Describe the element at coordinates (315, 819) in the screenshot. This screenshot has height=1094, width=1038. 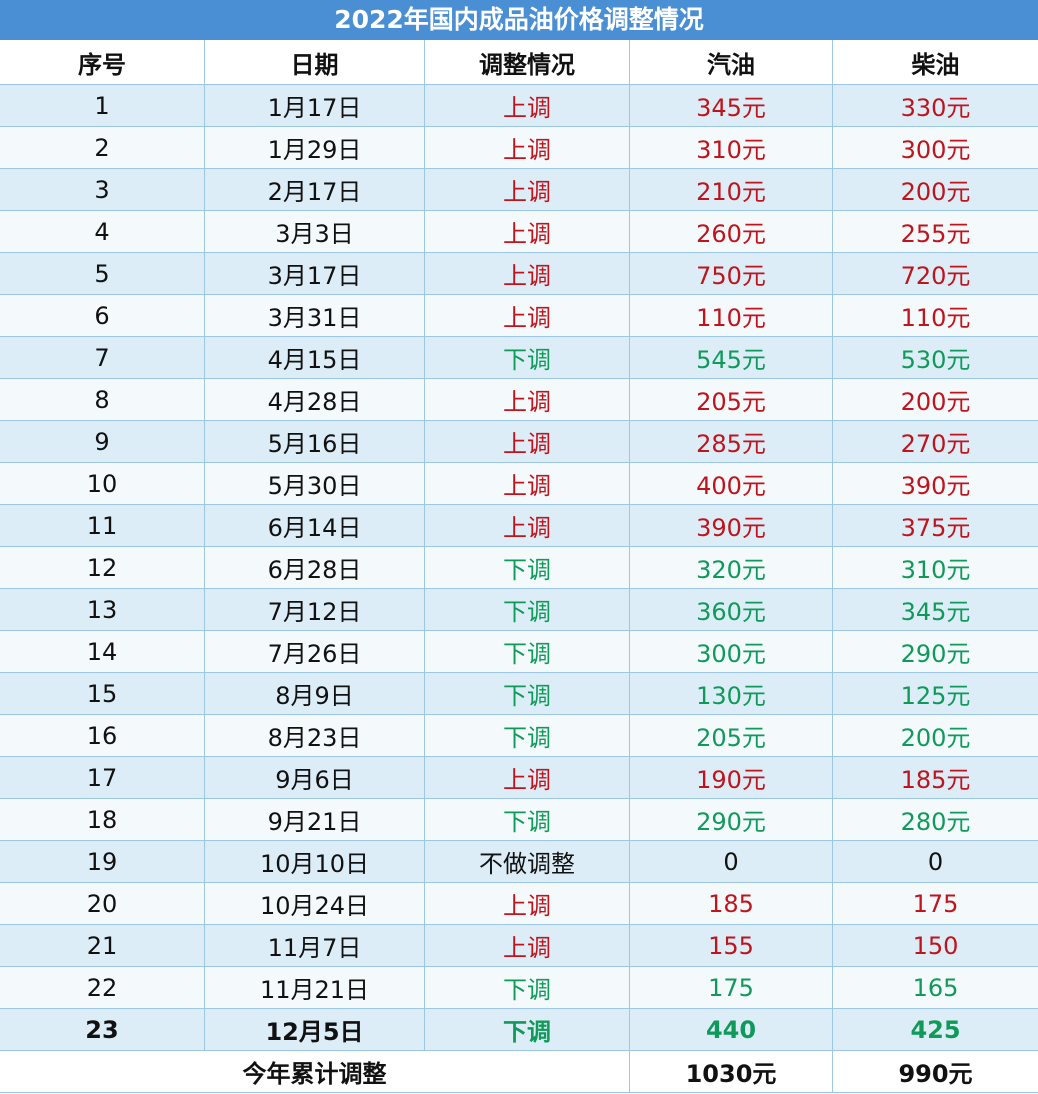
I see `table-cell: 9月21日` at that location.